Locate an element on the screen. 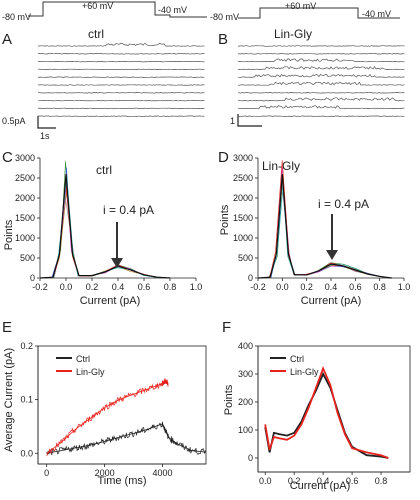 This screenshot has width=420, height=500. panel-f-ylabel: Points is located at coordinates (229, 399).